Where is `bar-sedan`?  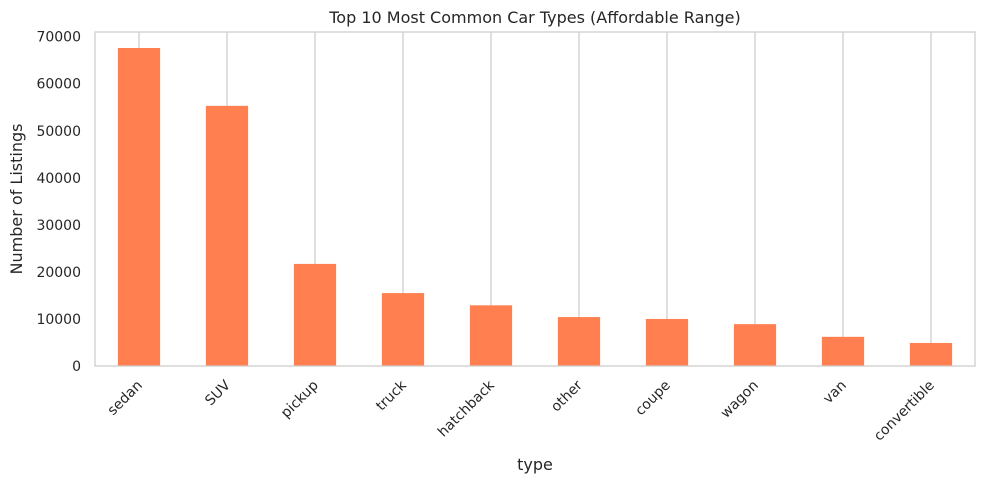 bar-sedan is located at coordinates (139, 207).